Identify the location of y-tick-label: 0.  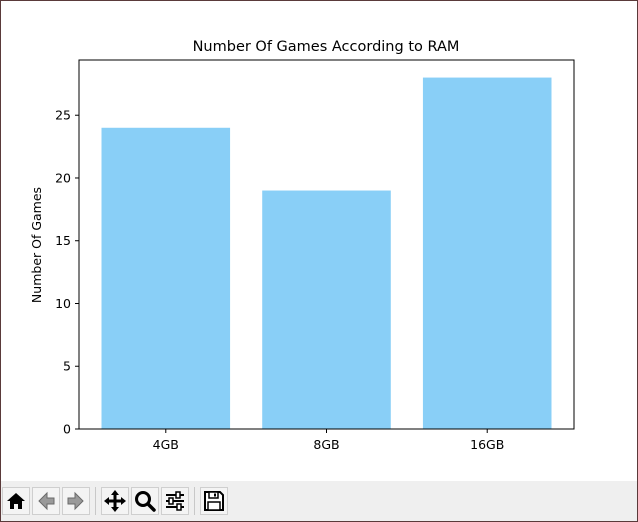
(67, 429).